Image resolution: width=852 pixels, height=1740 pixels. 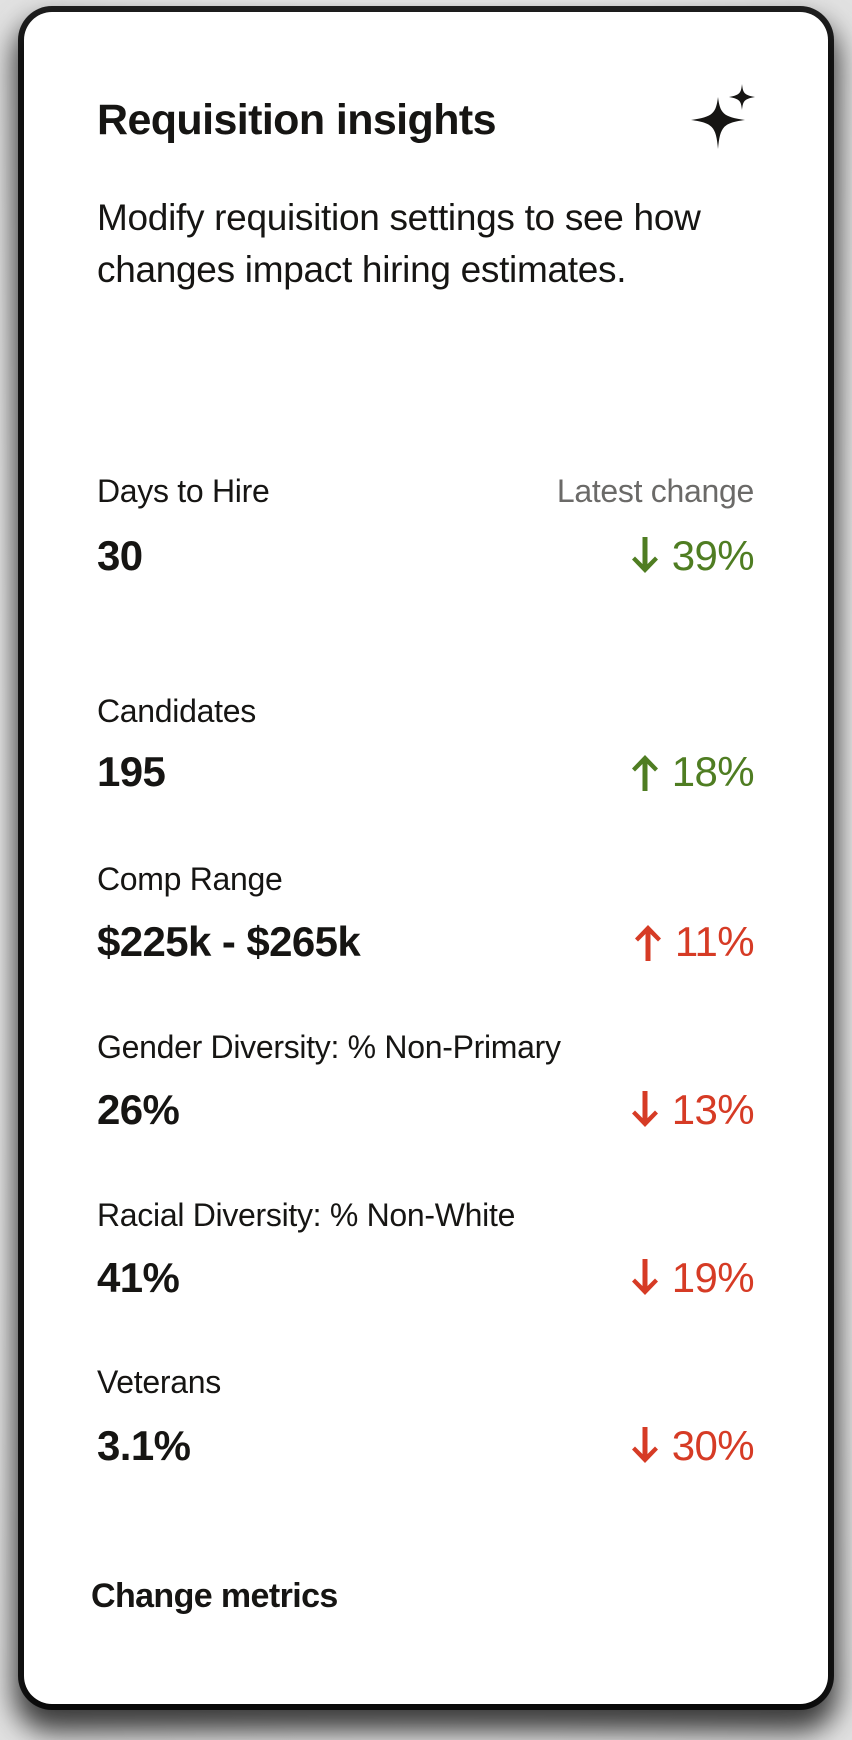 What do you see at coordinates (655, 491) in the screenshot?
I see `latest-change-header: Latest change` at bounding box center [655, 491].